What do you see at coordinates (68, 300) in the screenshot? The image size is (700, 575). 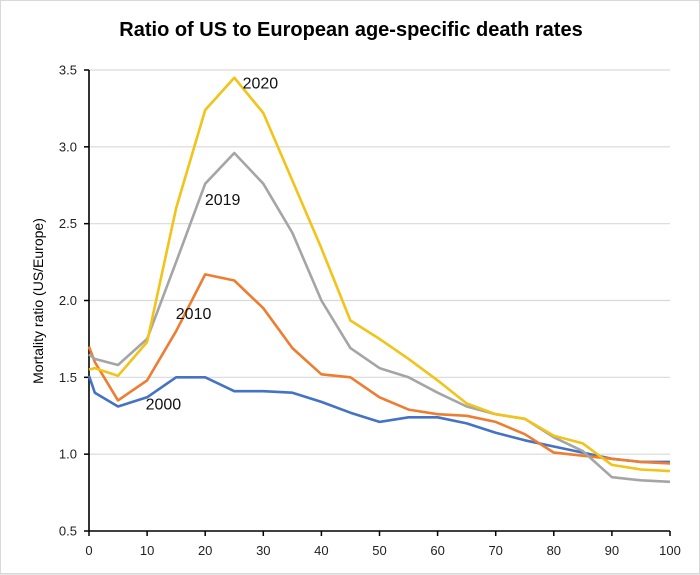 I see `y-tick-label: 2.0` at bounding box center [68, 300].